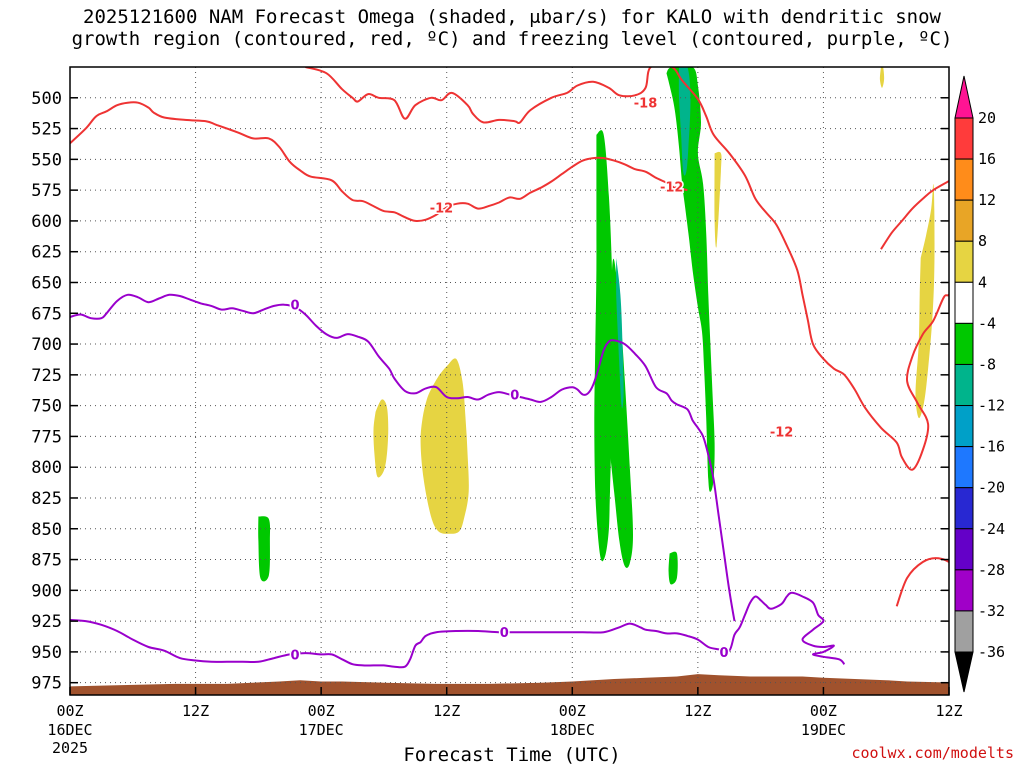 This screenshot has height=768, width=1024. I want to click on omega-region-green-c, so click(690, 279).